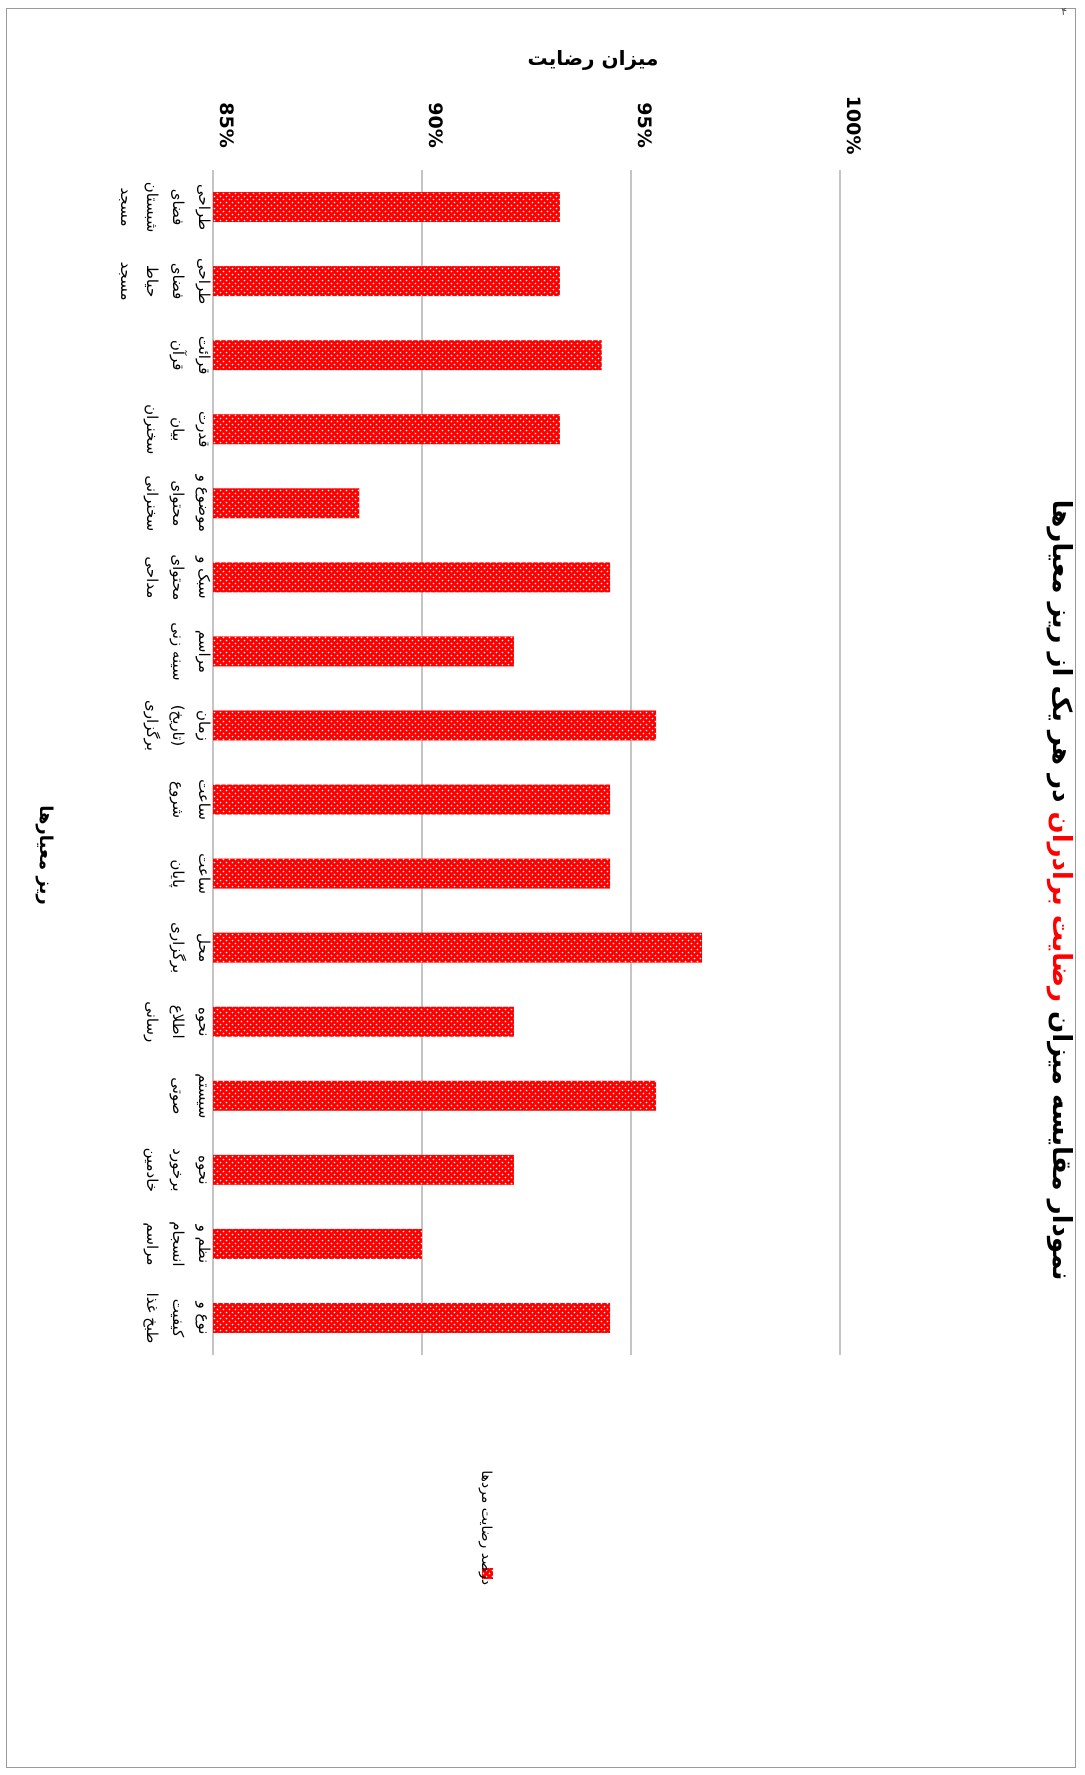 The width and height of the screenshot is (1085, 1775). Describe the element at coordinates (178, 429) in the screenshot. I see `category-label: بیان` at that location.